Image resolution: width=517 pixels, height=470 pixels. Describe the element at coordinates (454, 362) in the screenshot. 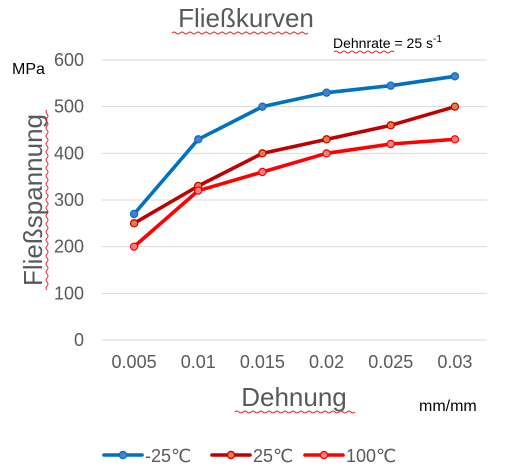

I see `x-tick-label: 0.03` at that location.